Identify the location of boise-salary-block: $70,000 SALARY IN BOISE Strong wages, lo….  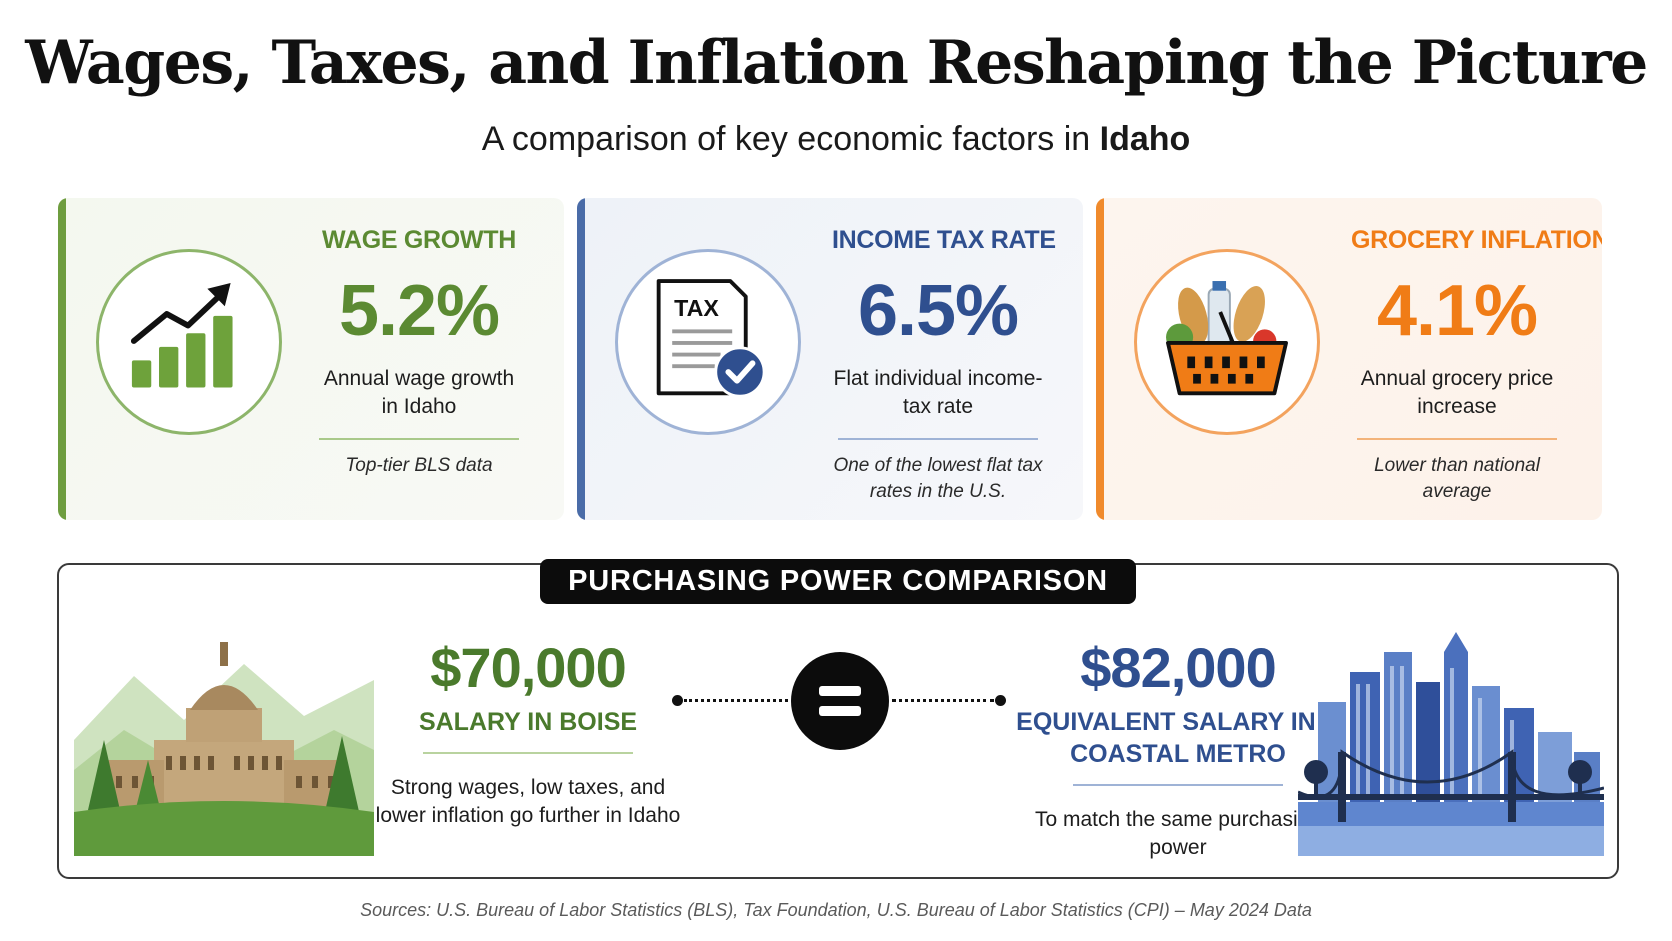
(528, 735).